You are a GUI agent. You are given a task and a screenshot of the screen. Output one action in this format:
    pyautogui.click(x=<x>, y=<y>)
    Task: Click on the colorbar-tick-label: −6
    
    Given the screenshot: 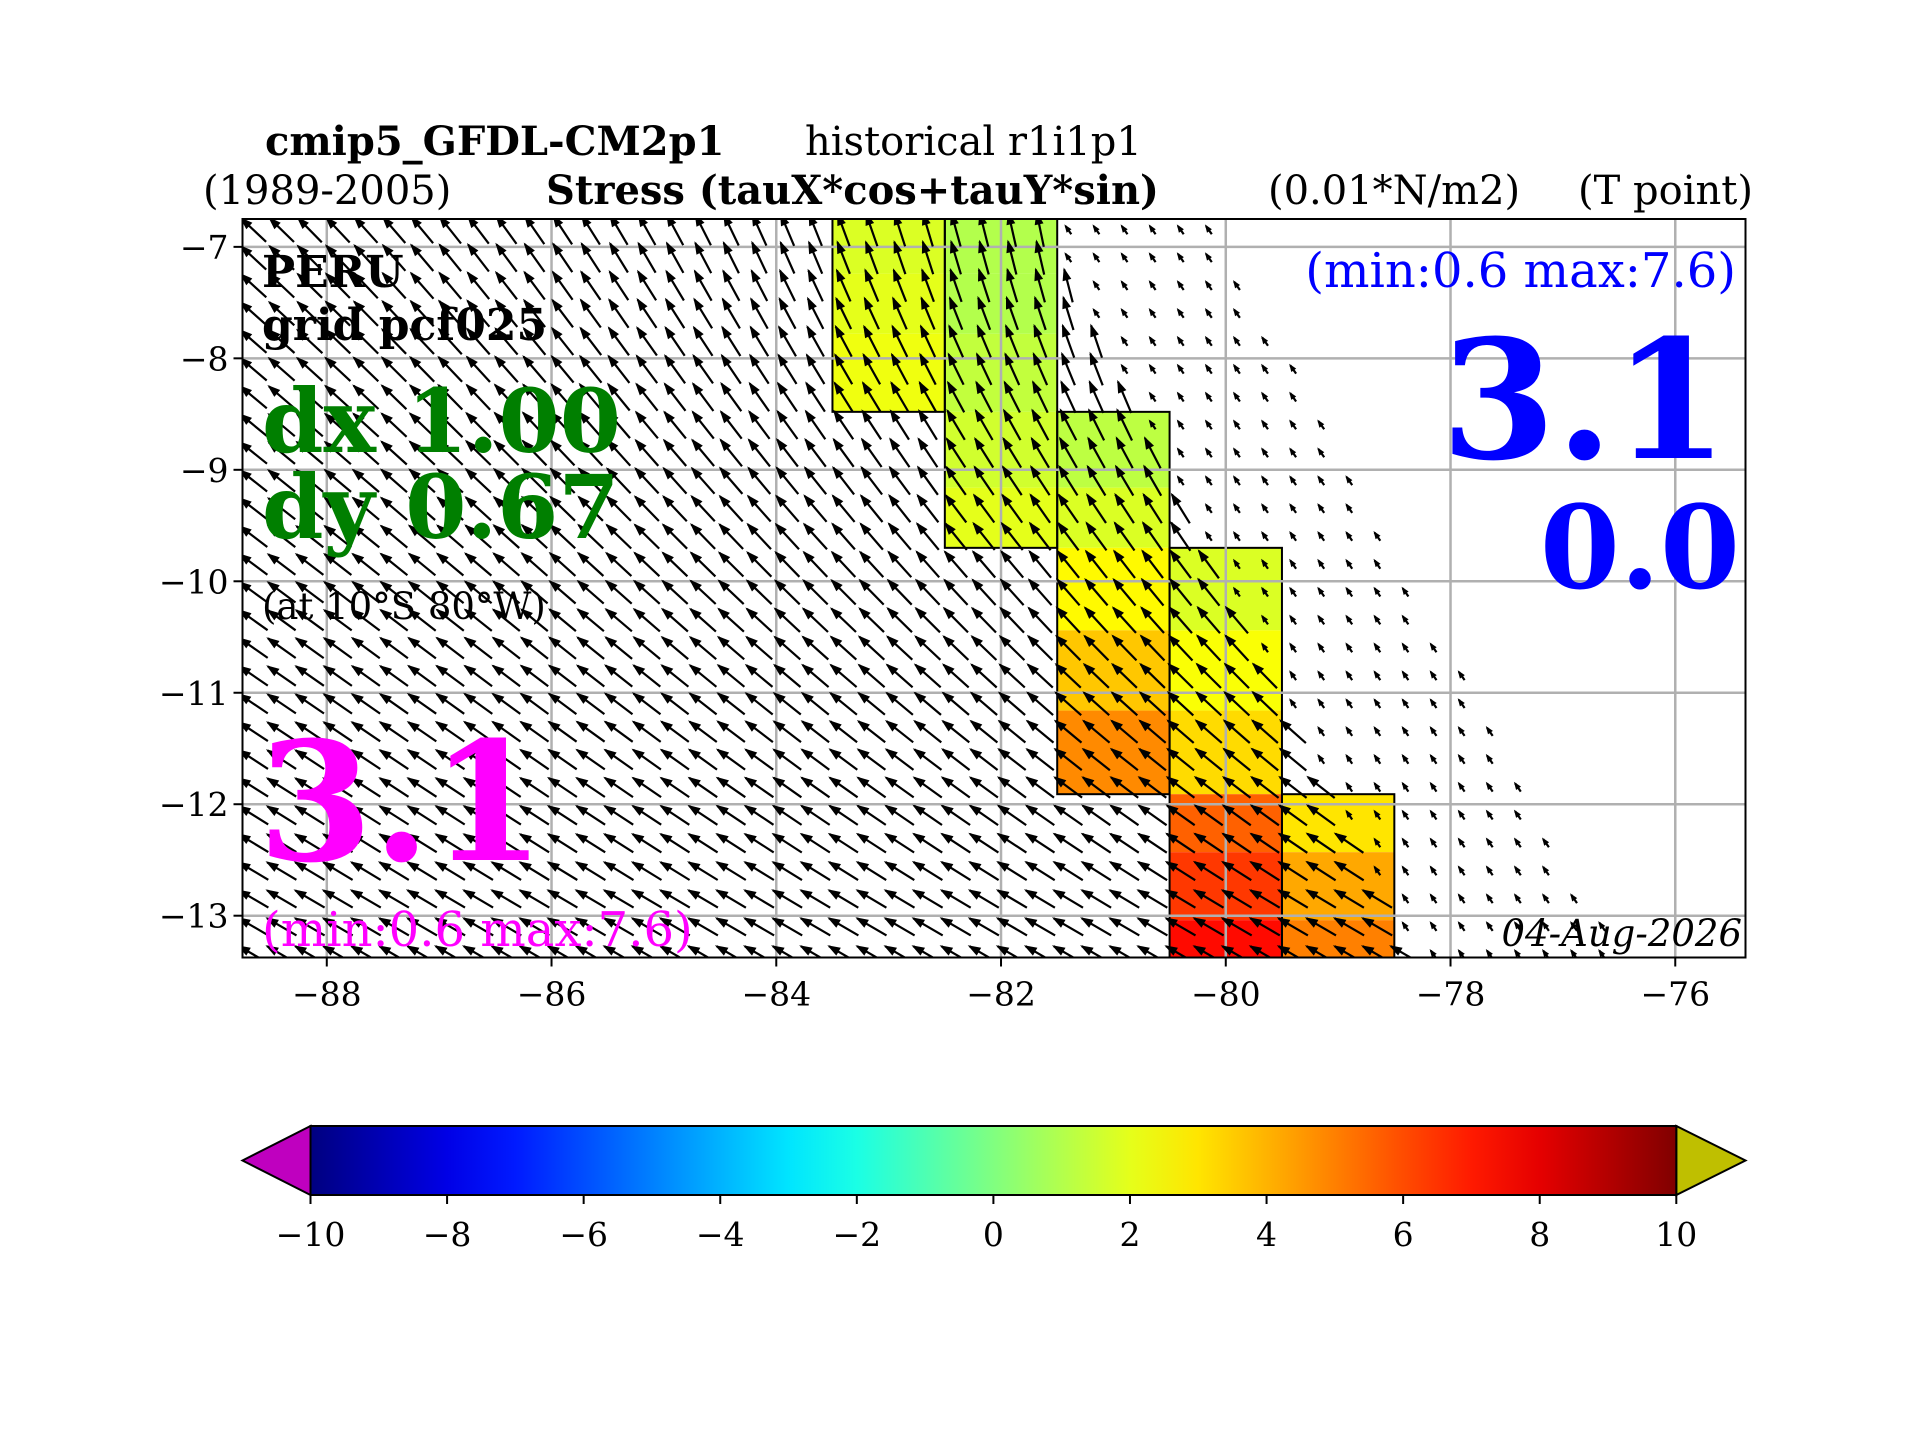 What is the action you would take?
    pyautogui.click(x=583, y=1234)
    